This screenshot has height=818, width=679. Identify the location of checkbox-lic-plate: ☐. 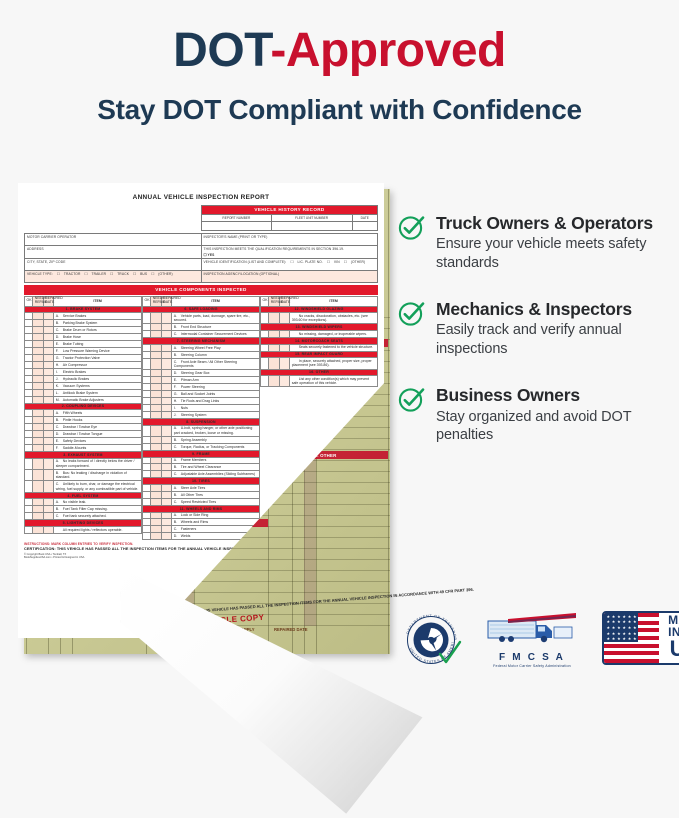
(292, 261).